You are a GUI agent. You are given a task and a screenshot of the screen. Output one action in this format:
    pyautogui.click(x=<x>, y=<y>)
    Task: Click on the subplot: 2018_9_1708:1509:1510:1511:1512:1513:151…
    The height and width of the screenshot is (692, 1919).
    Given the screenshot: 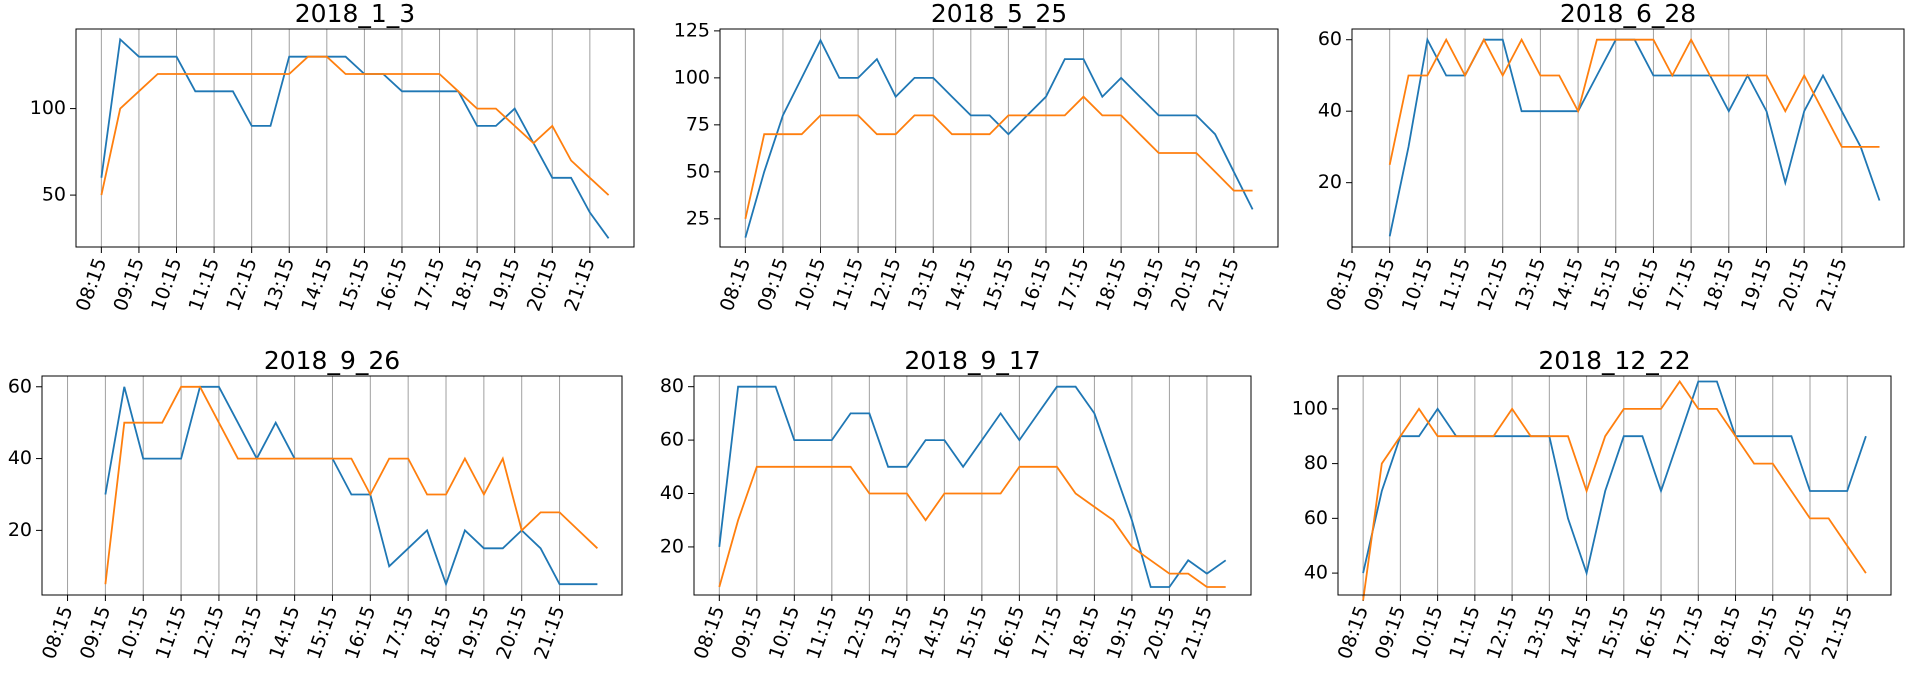 What is the action you would take?
    pyautogui.click(x=956, y=504)
    